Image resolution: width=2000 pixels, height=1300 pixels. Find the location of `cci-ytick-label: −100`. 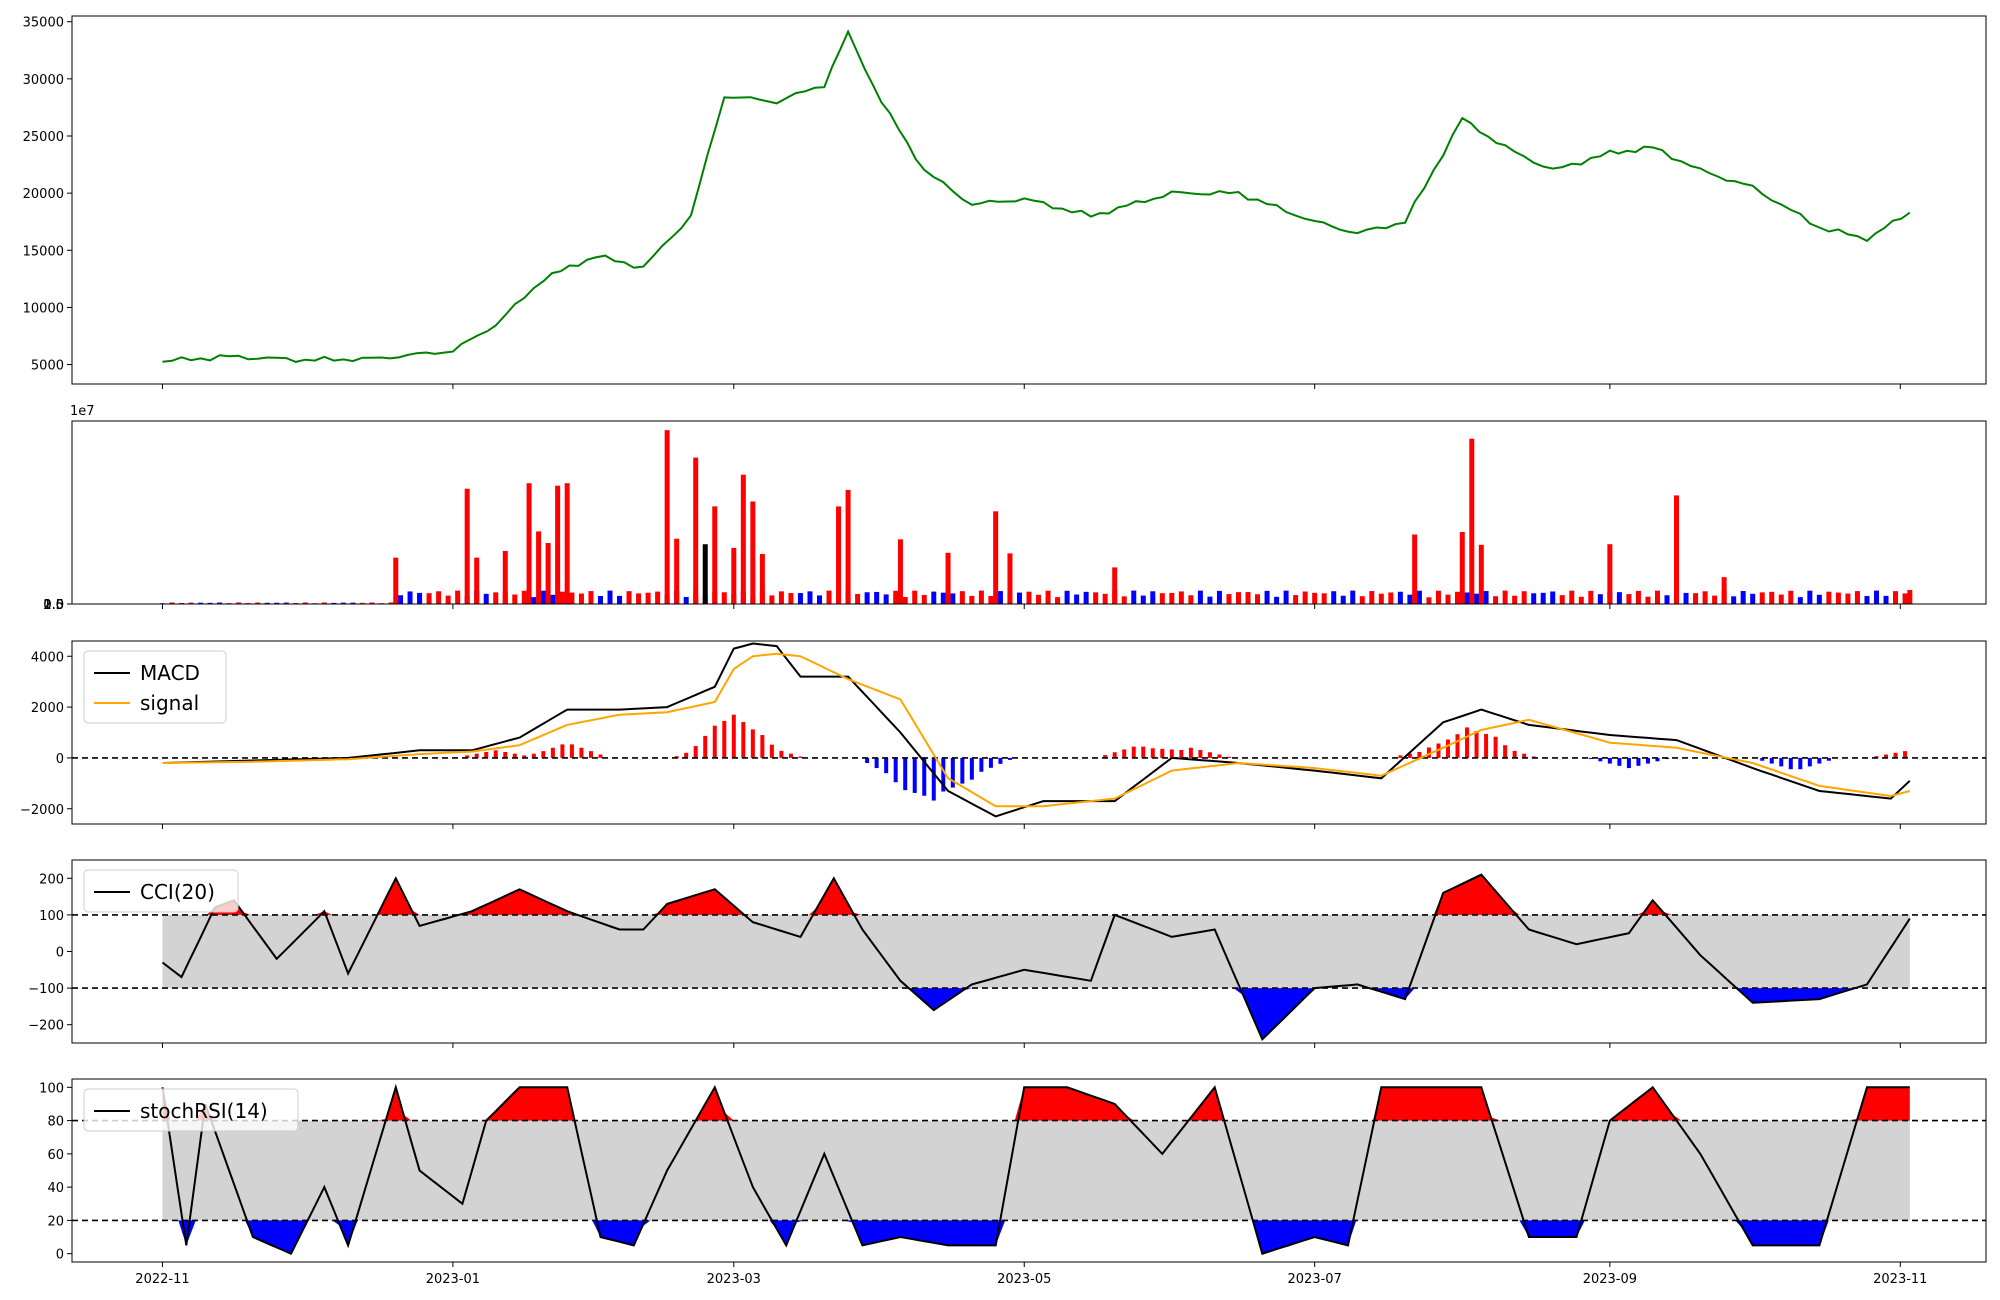

cci-ytick-label: −100 is located at coordinates (46, 989).